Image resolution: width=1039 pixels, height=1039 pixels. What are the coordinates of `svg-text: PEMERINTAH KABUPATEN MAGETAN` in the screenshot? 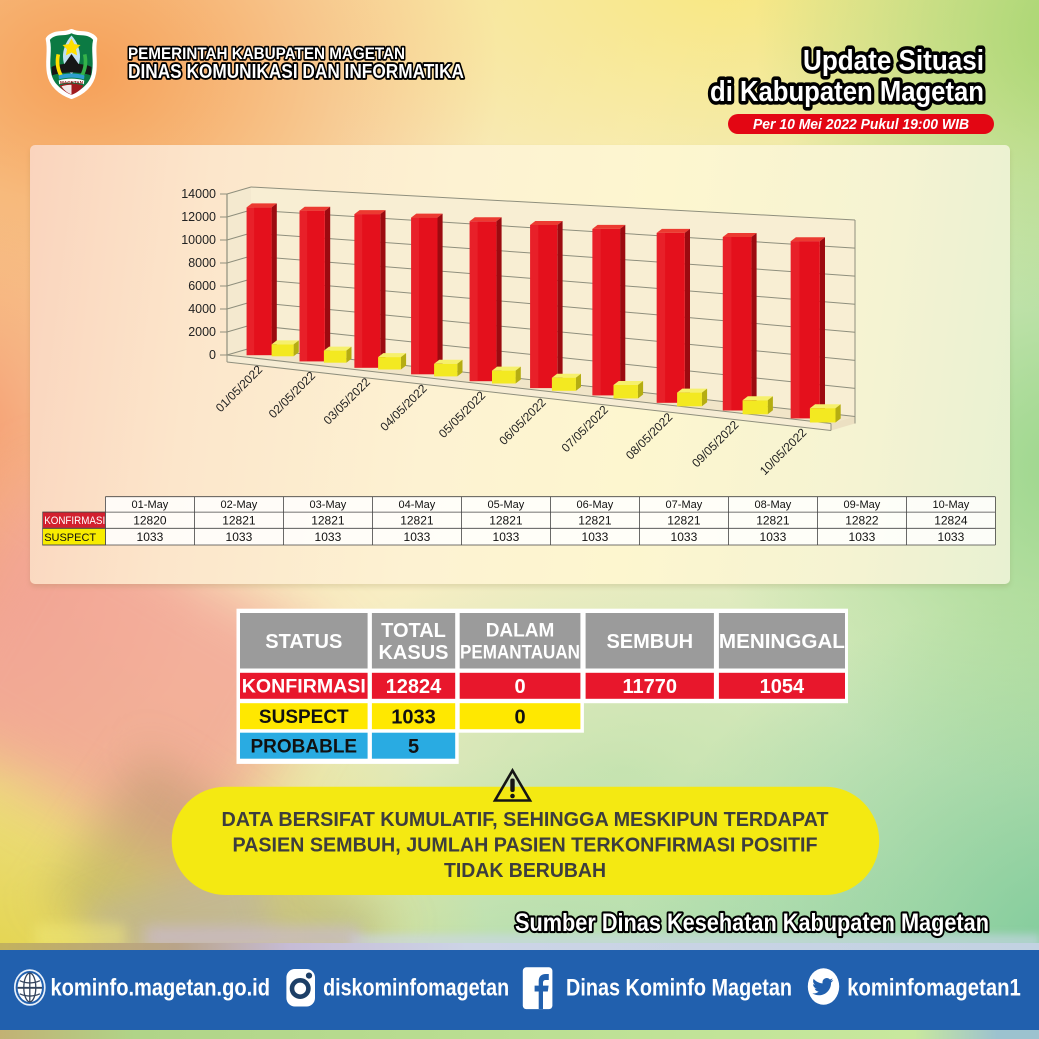 It's located at (266, 53).